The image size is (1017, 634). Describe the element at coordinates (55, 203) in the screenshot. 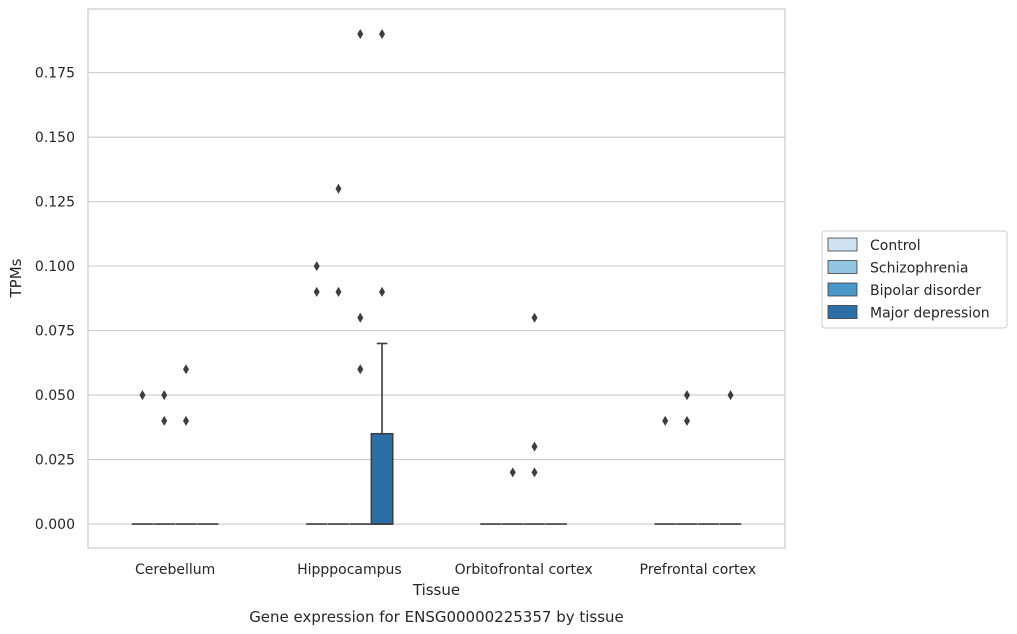

I see `y-tick-label: 0.125` at that location.